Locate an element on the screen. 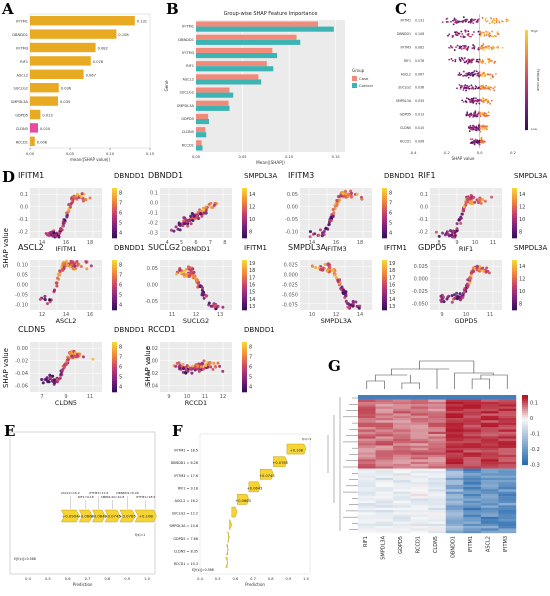  colorbar-cell-ascl2 is located at coordinates (114, 281).